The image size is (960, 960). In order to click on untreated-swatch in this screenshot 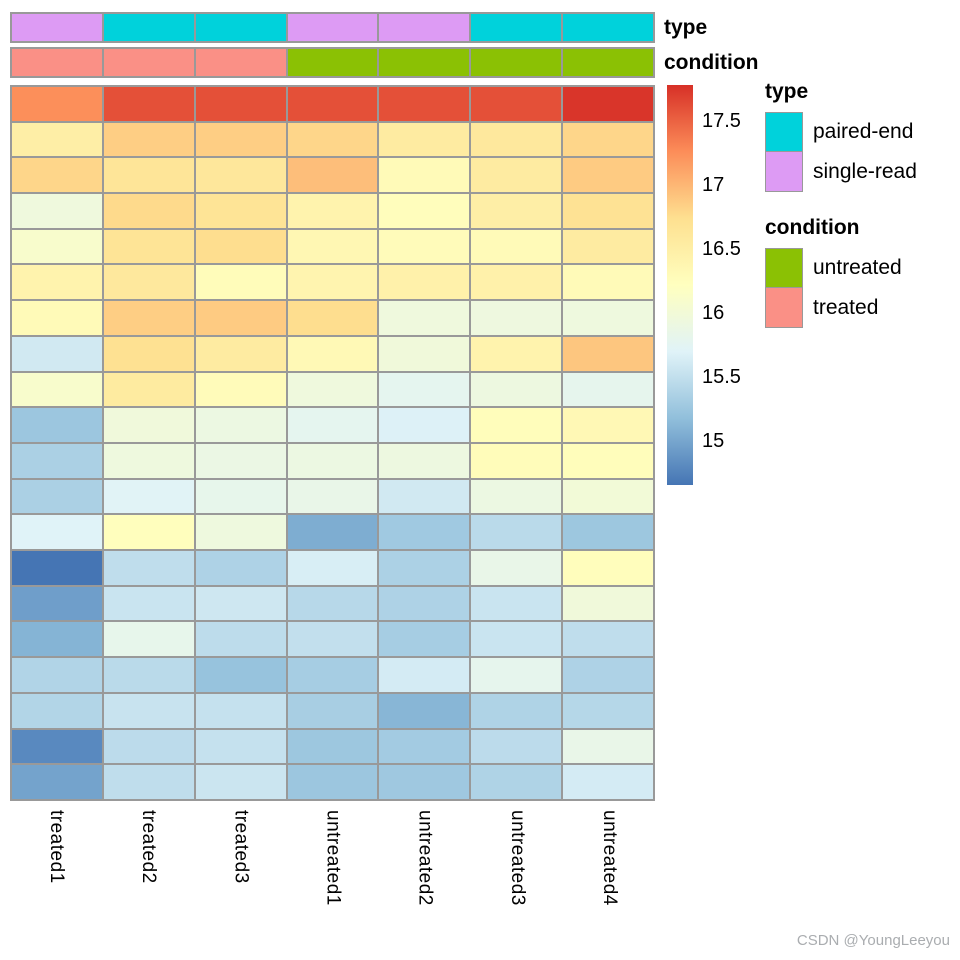, I will do `click(784, 268)`.